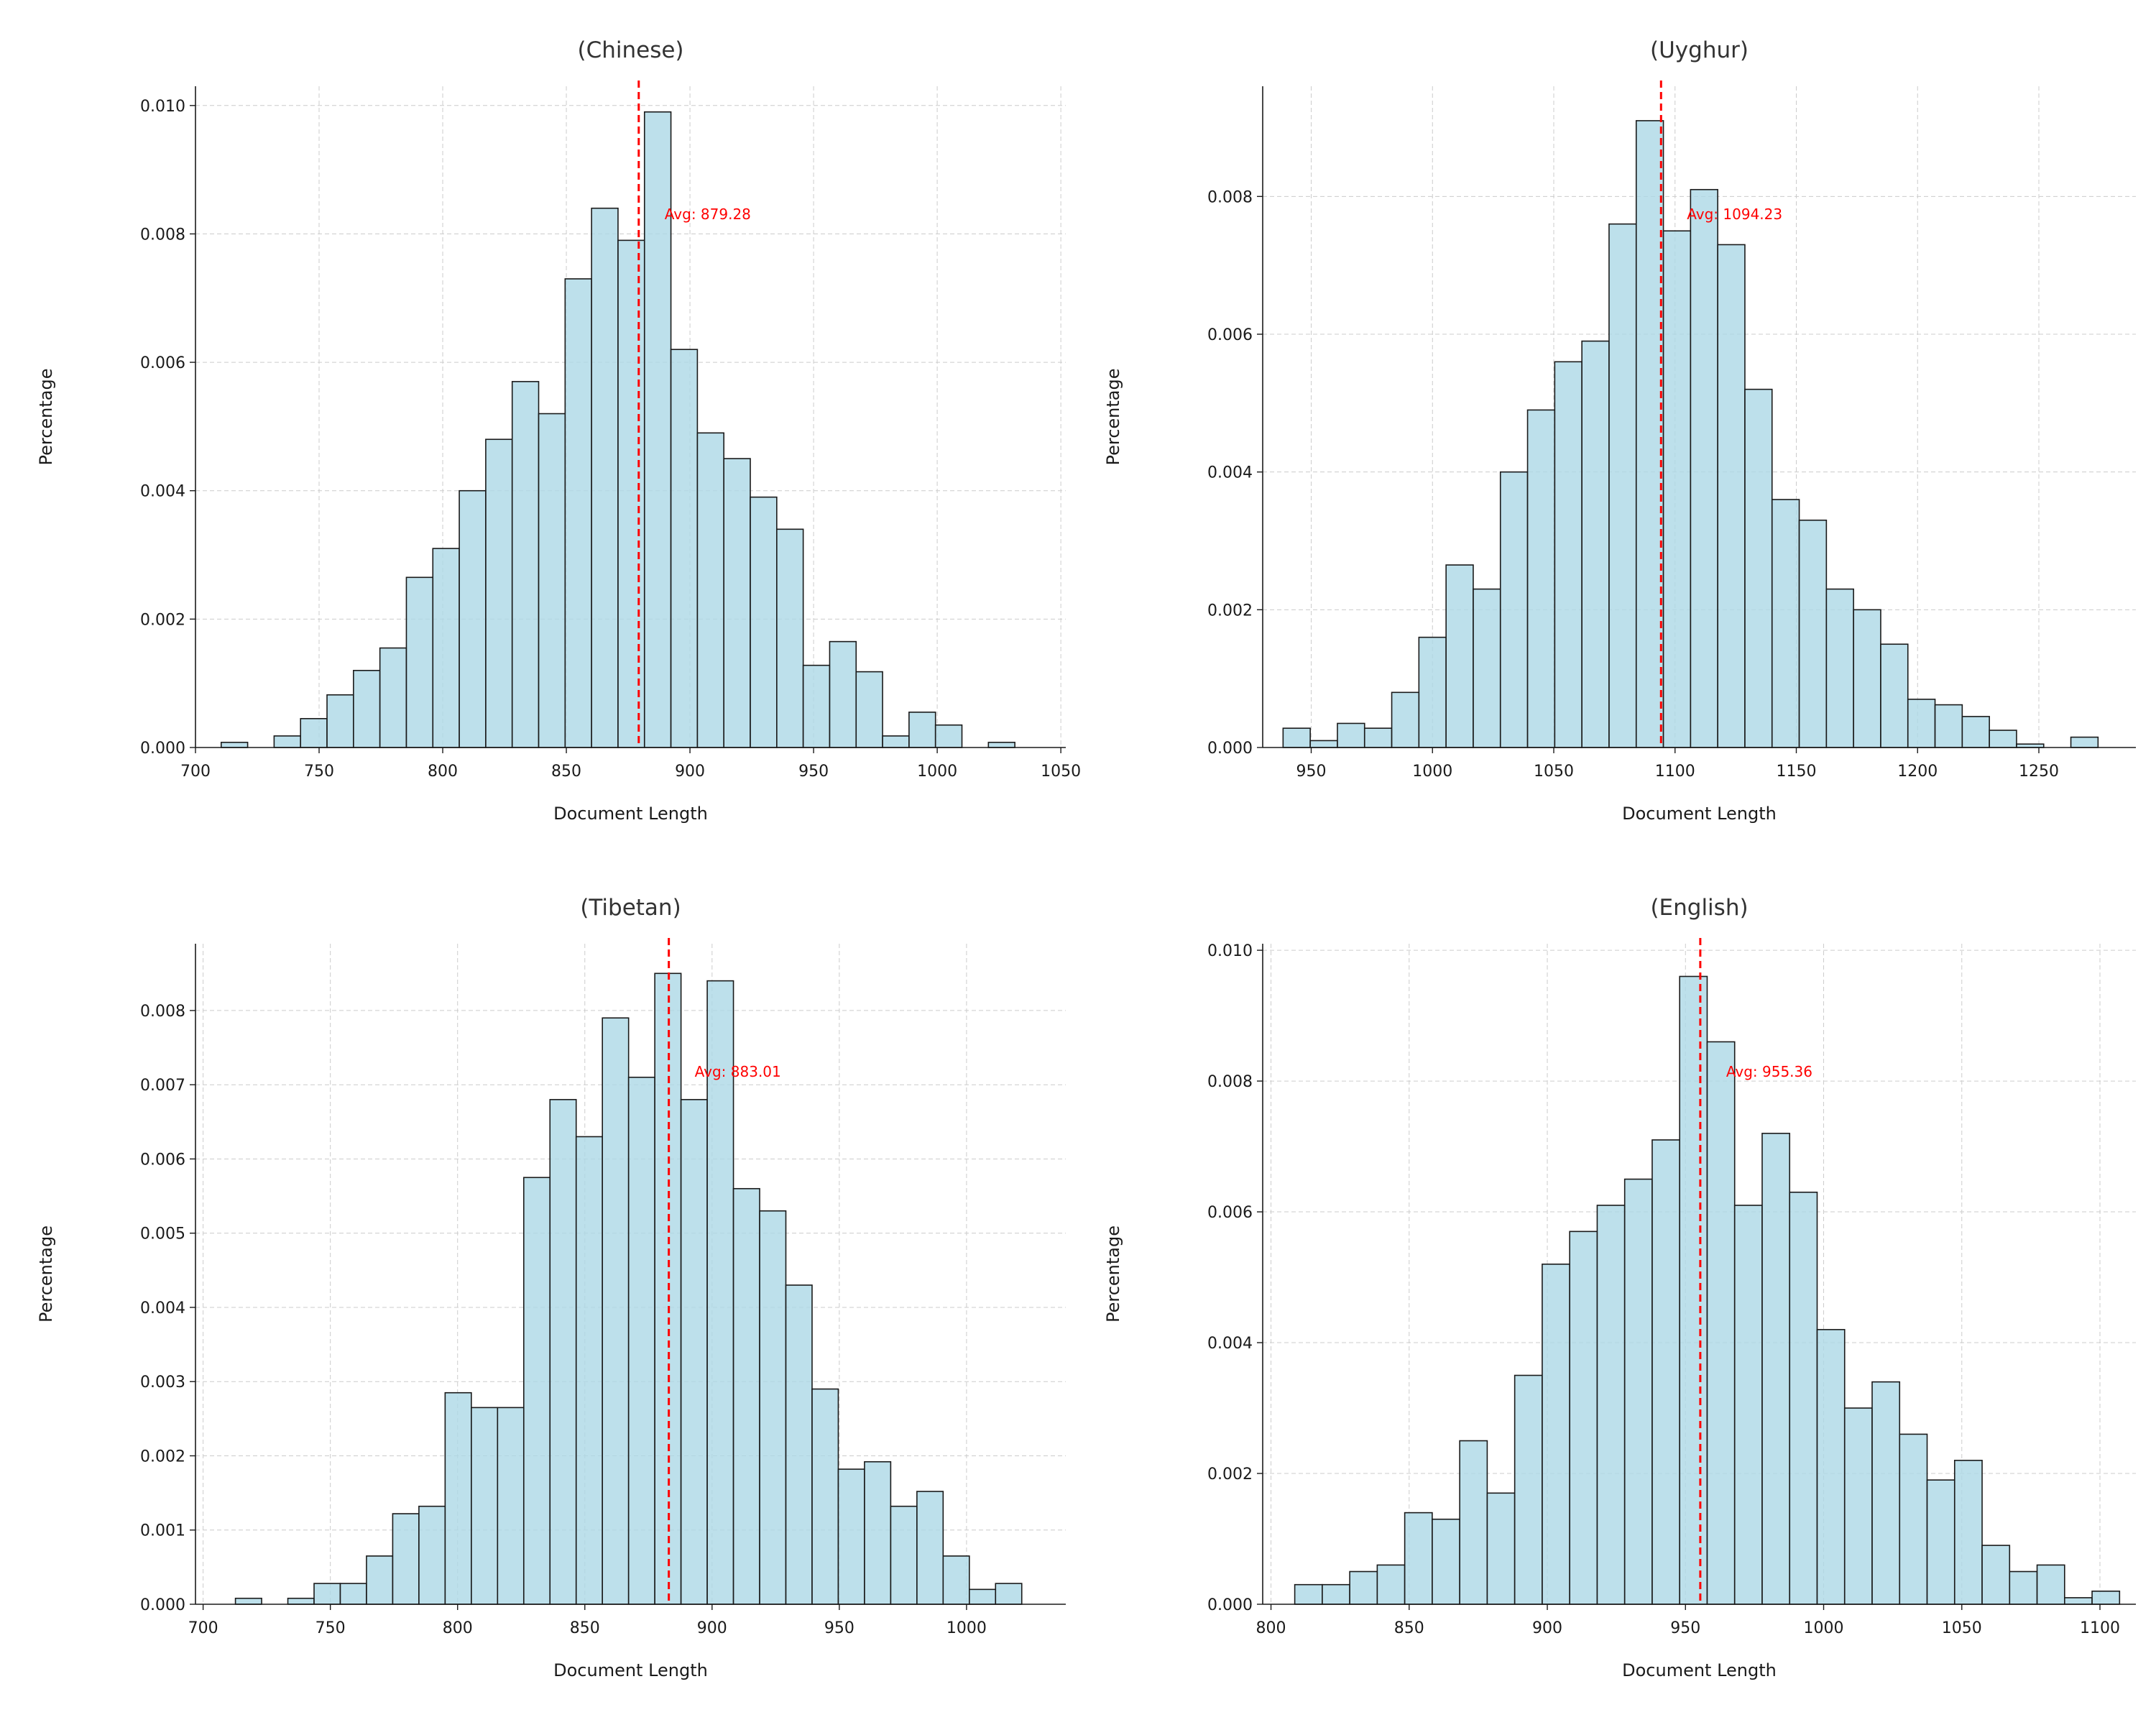 Image resolution: width=2156 pixels, height=1725 pixels. Describe the element at coordinates (1409, 1628) in the screenshot. I see `x-tick-label: 850` at that location.